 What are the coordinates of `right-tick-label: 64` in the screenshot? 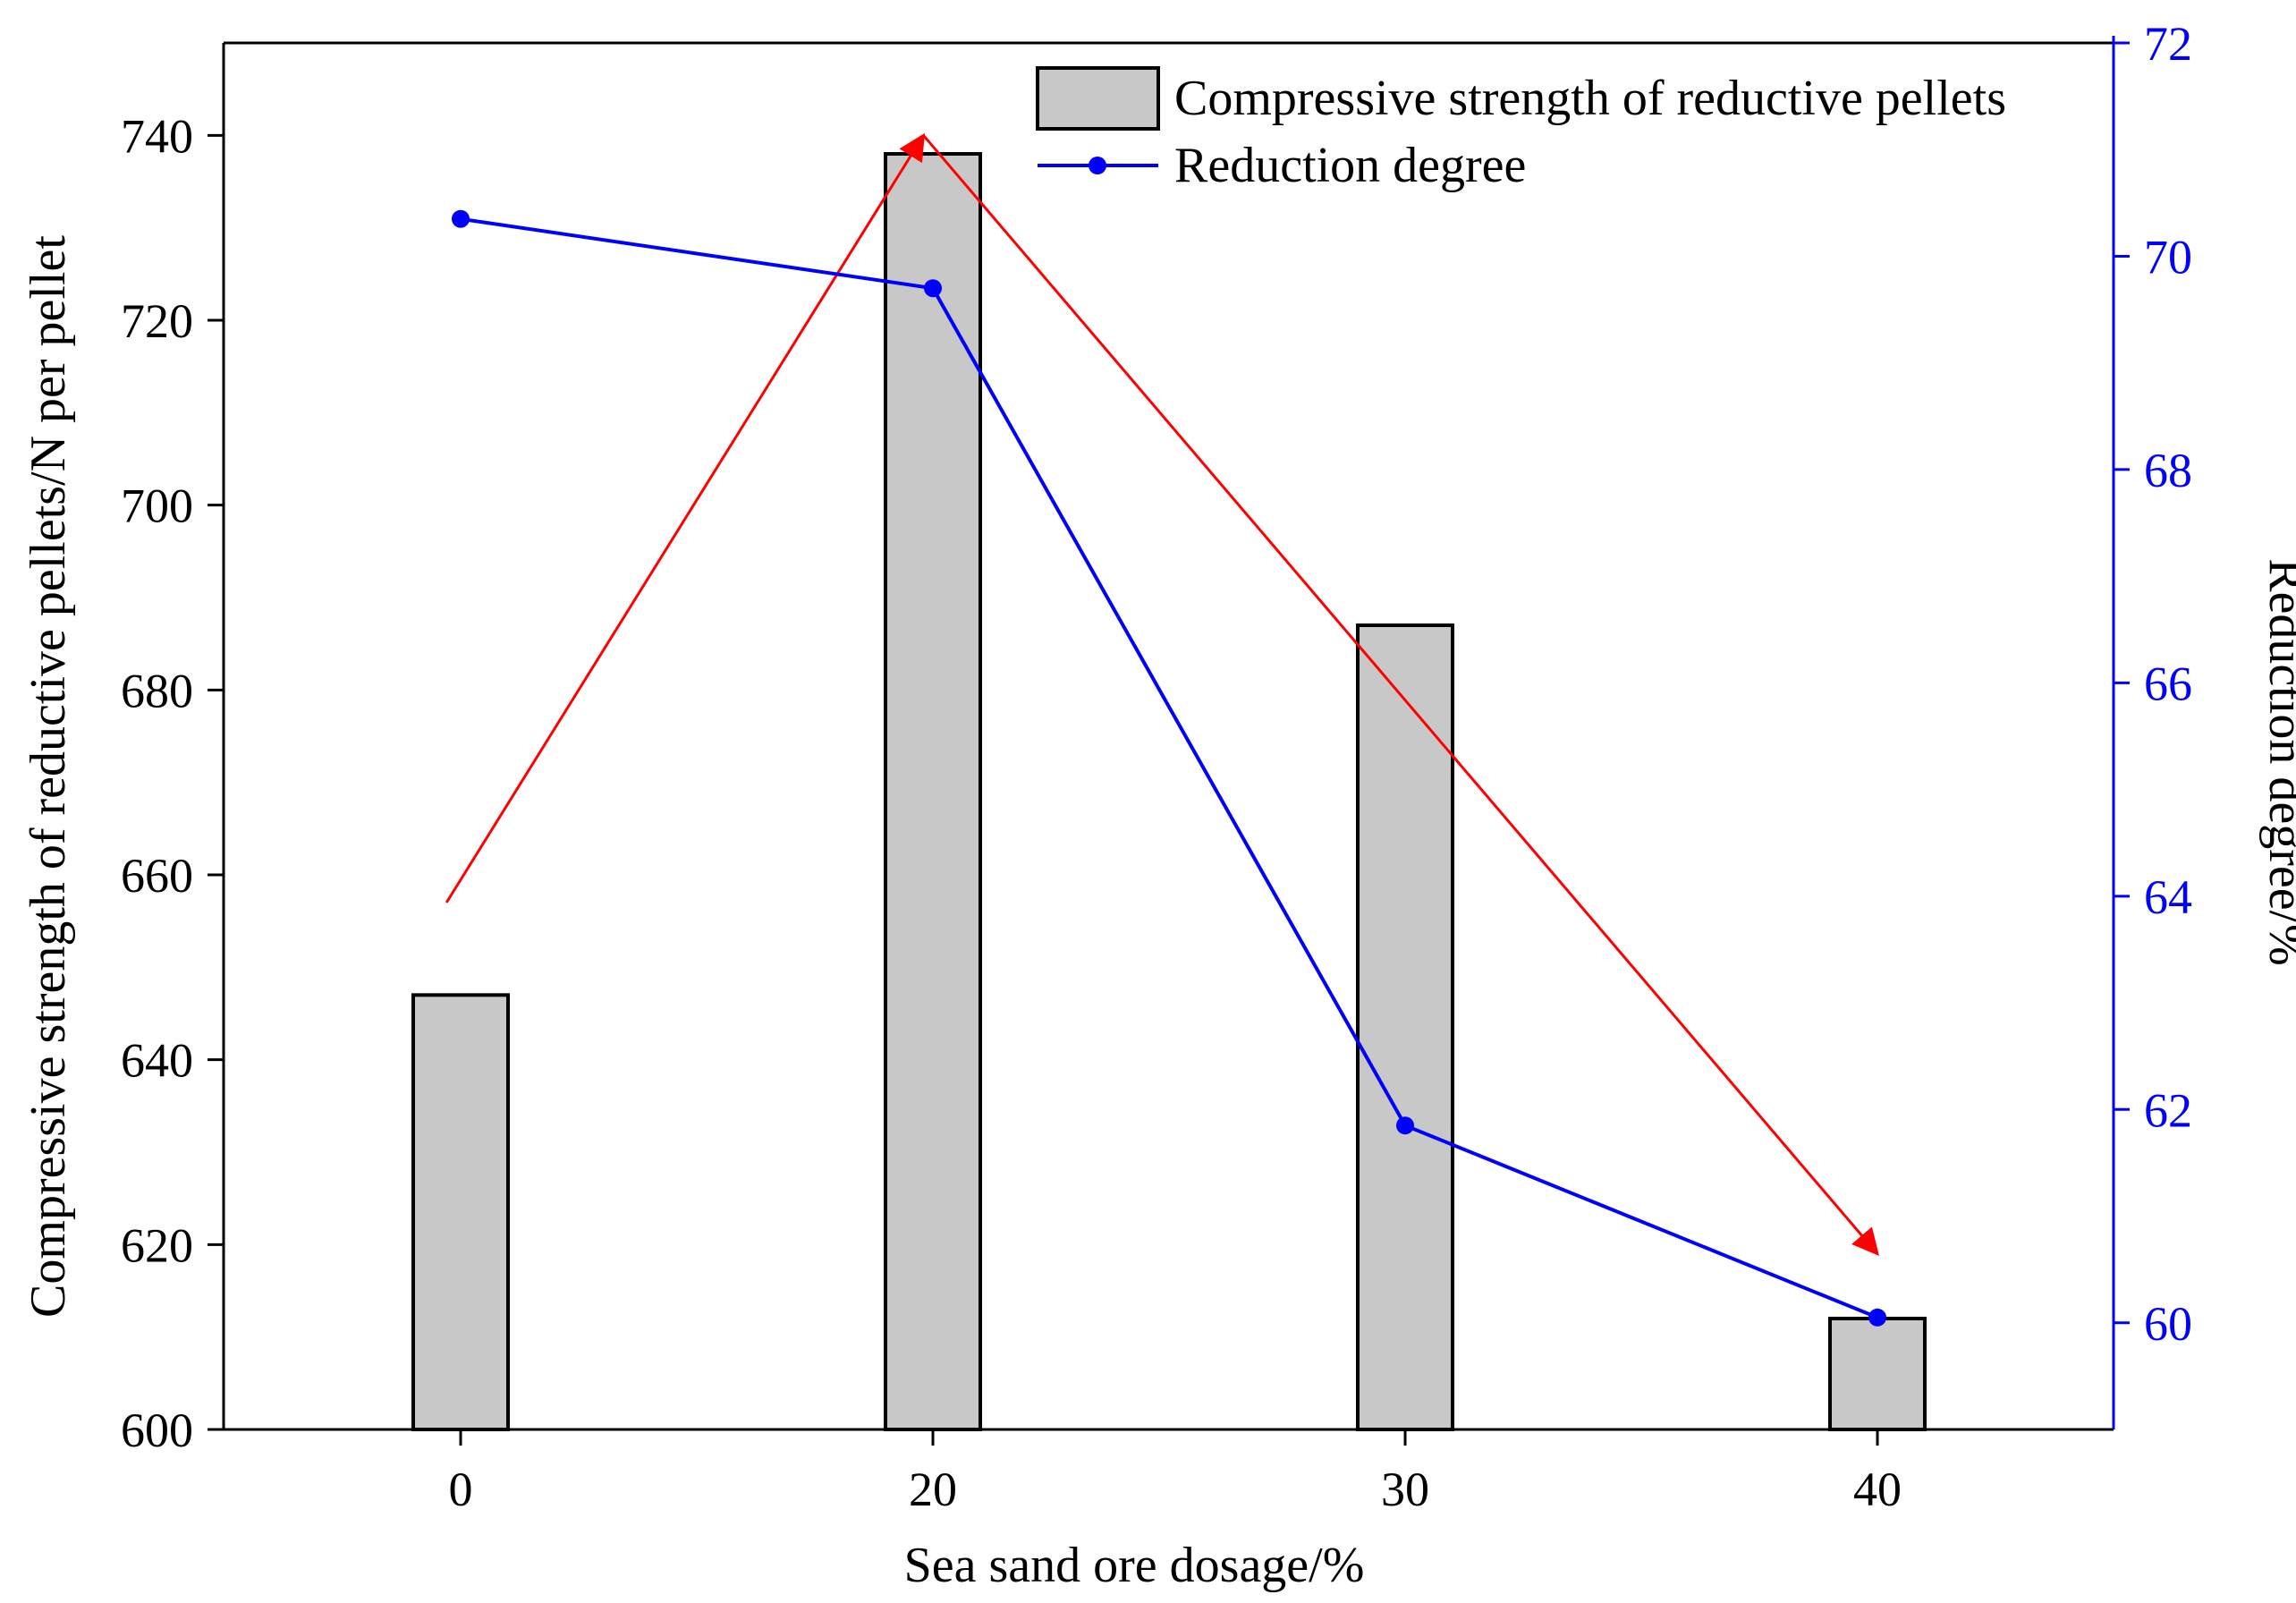 It's located at (2168, 897).